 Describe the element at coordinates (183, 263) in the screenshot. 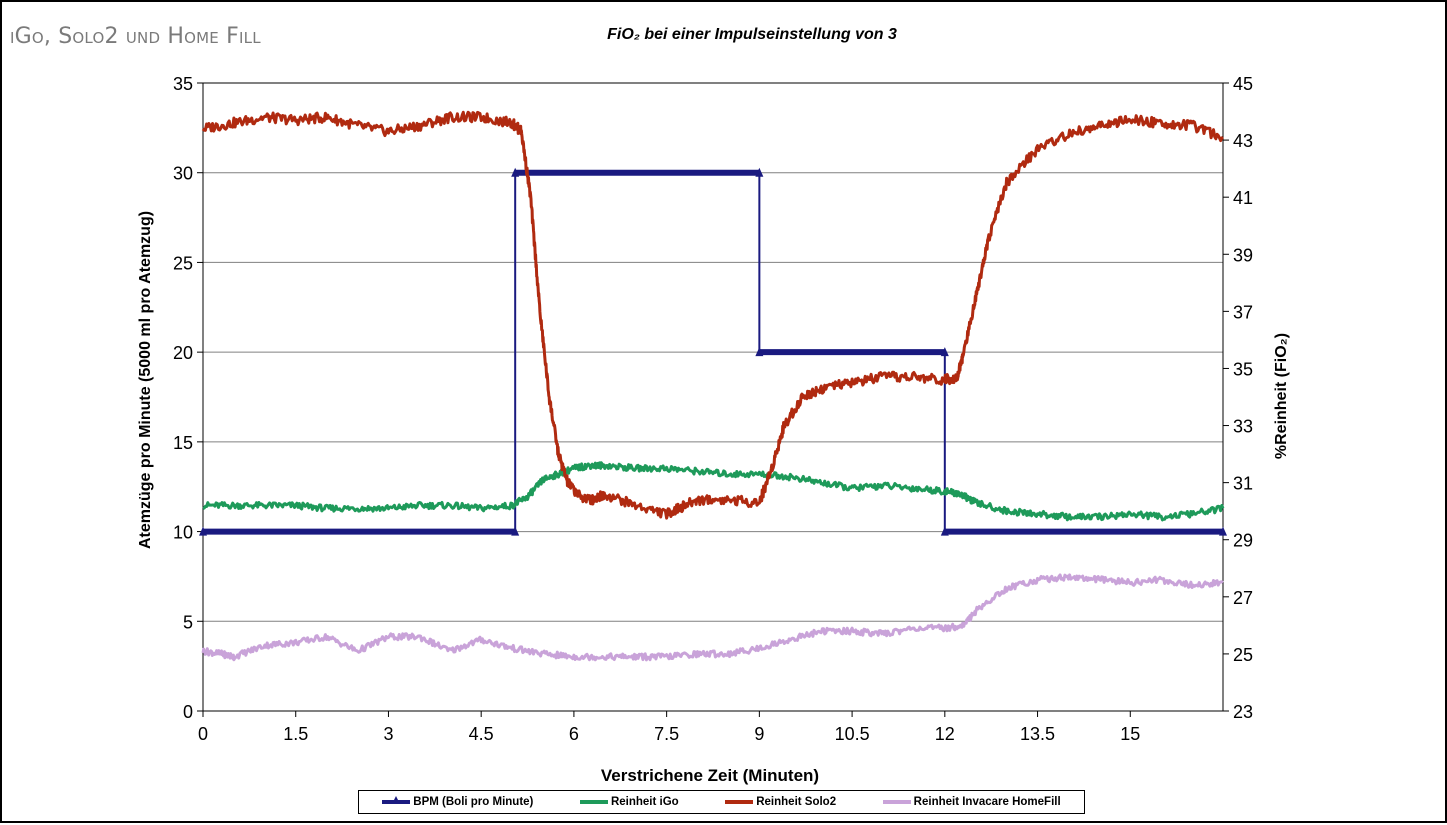

I see `left-tick-label: 25` at that location.